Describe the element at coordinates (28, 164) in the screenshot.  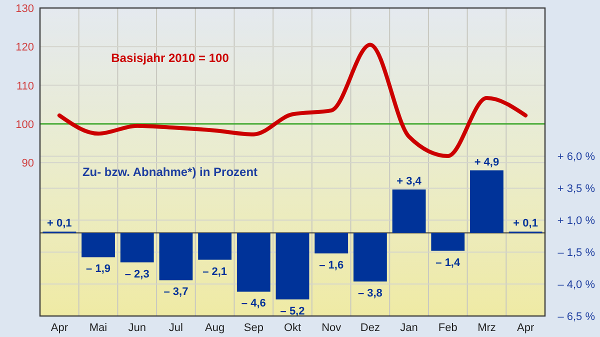
I see `y-tick-label: 90` at that location.